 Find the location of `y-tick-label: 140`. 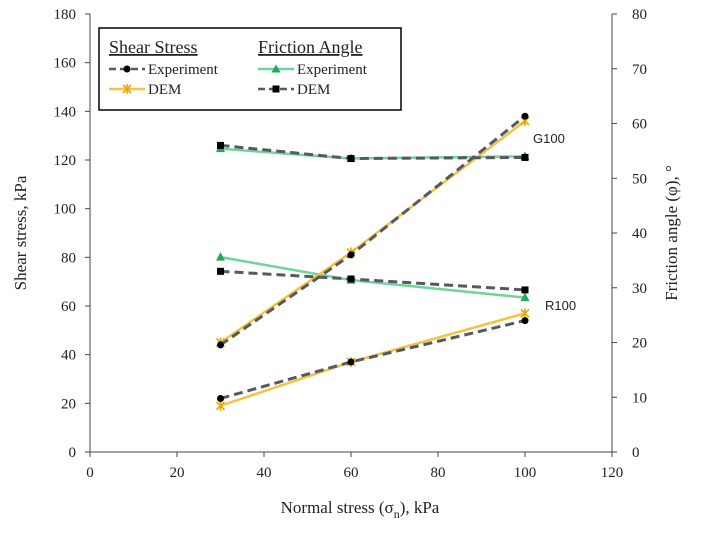

y-tick-label: 140 is located at coordinates (65, 112).